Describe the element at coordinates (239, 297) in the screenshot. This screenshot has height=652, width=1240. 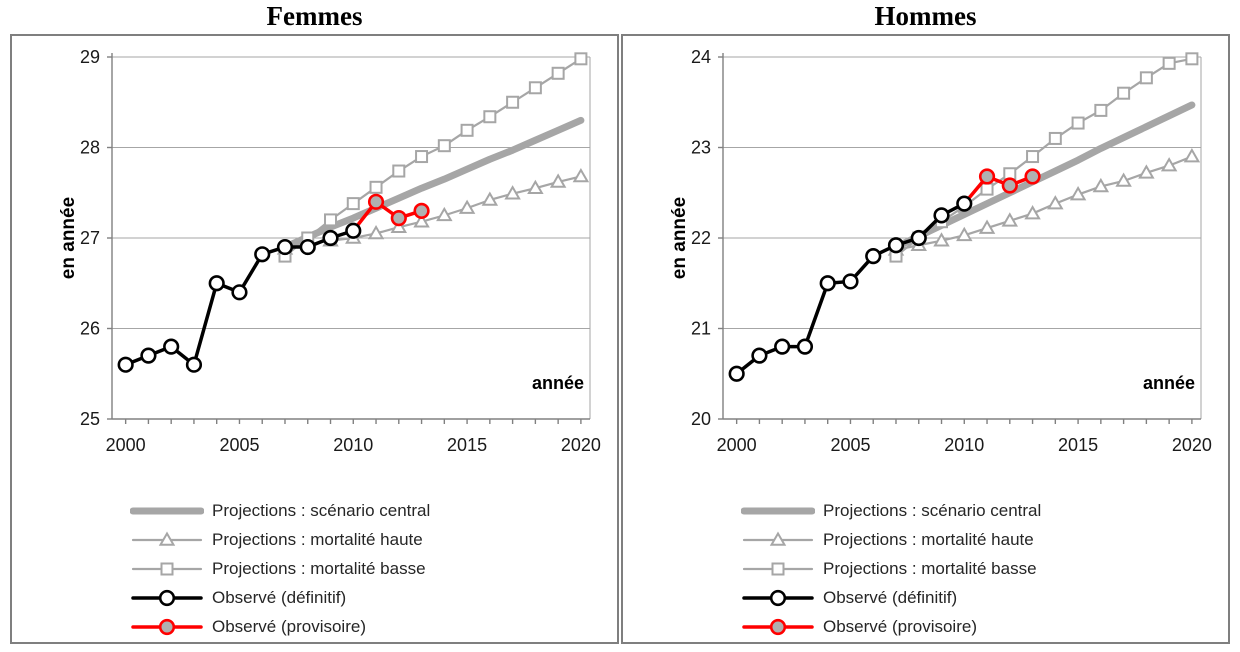
I see `series-definitif-femmes` at that location.